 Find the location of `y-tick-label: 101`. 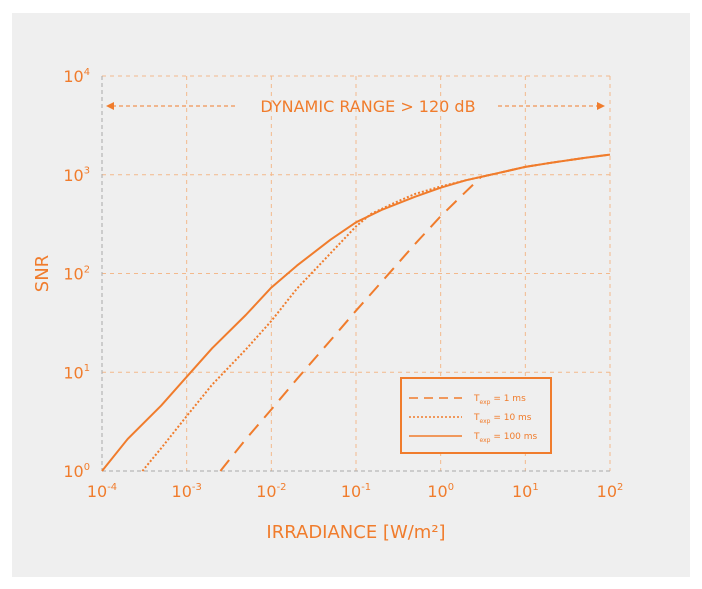

y-tick-label: 101 is located at coordinates (76, 372).